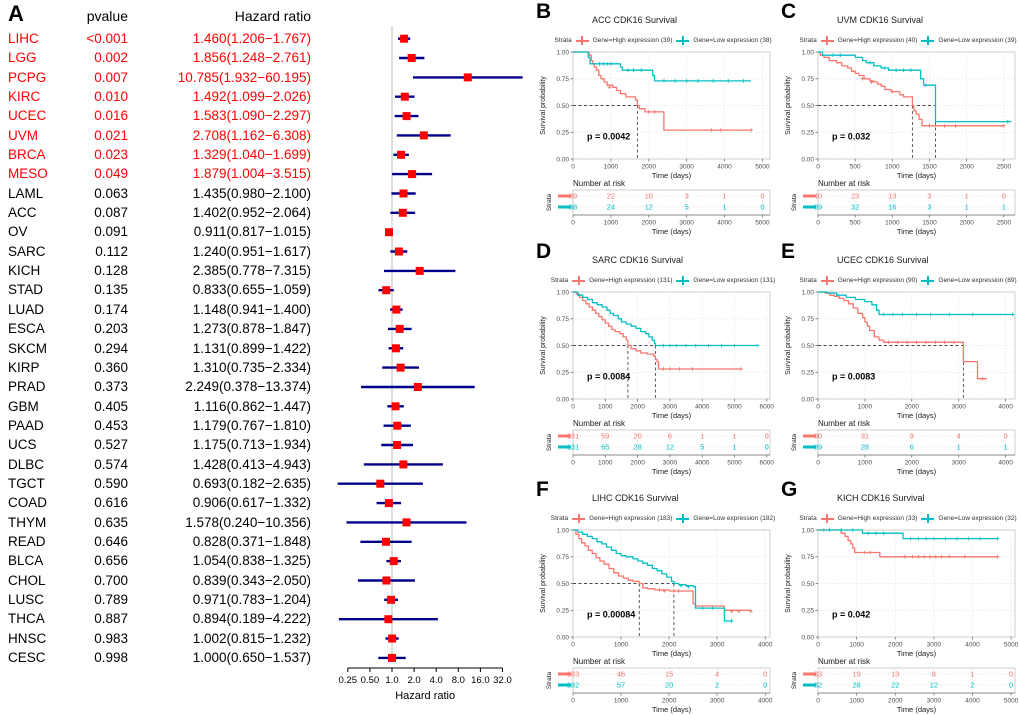 The height and width of the screenshot is (715, 1020). I want to click on hazard-ratio-ci-value: 0.828(0.371−1.848), so click(251, 541).